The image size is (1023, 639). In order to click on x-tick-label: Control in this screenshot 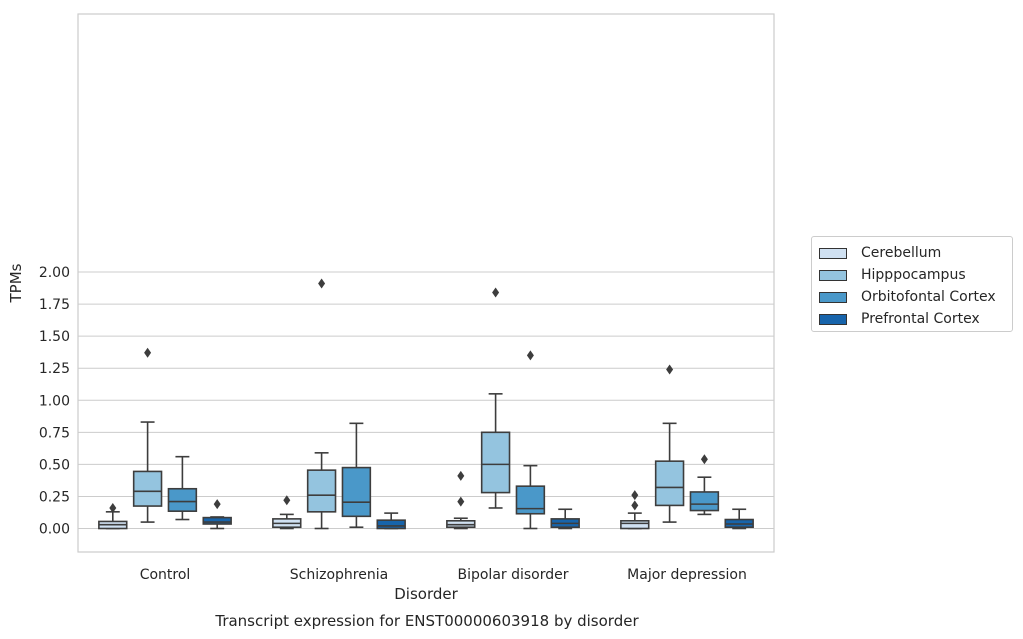, I will do `click(165, 575)`.